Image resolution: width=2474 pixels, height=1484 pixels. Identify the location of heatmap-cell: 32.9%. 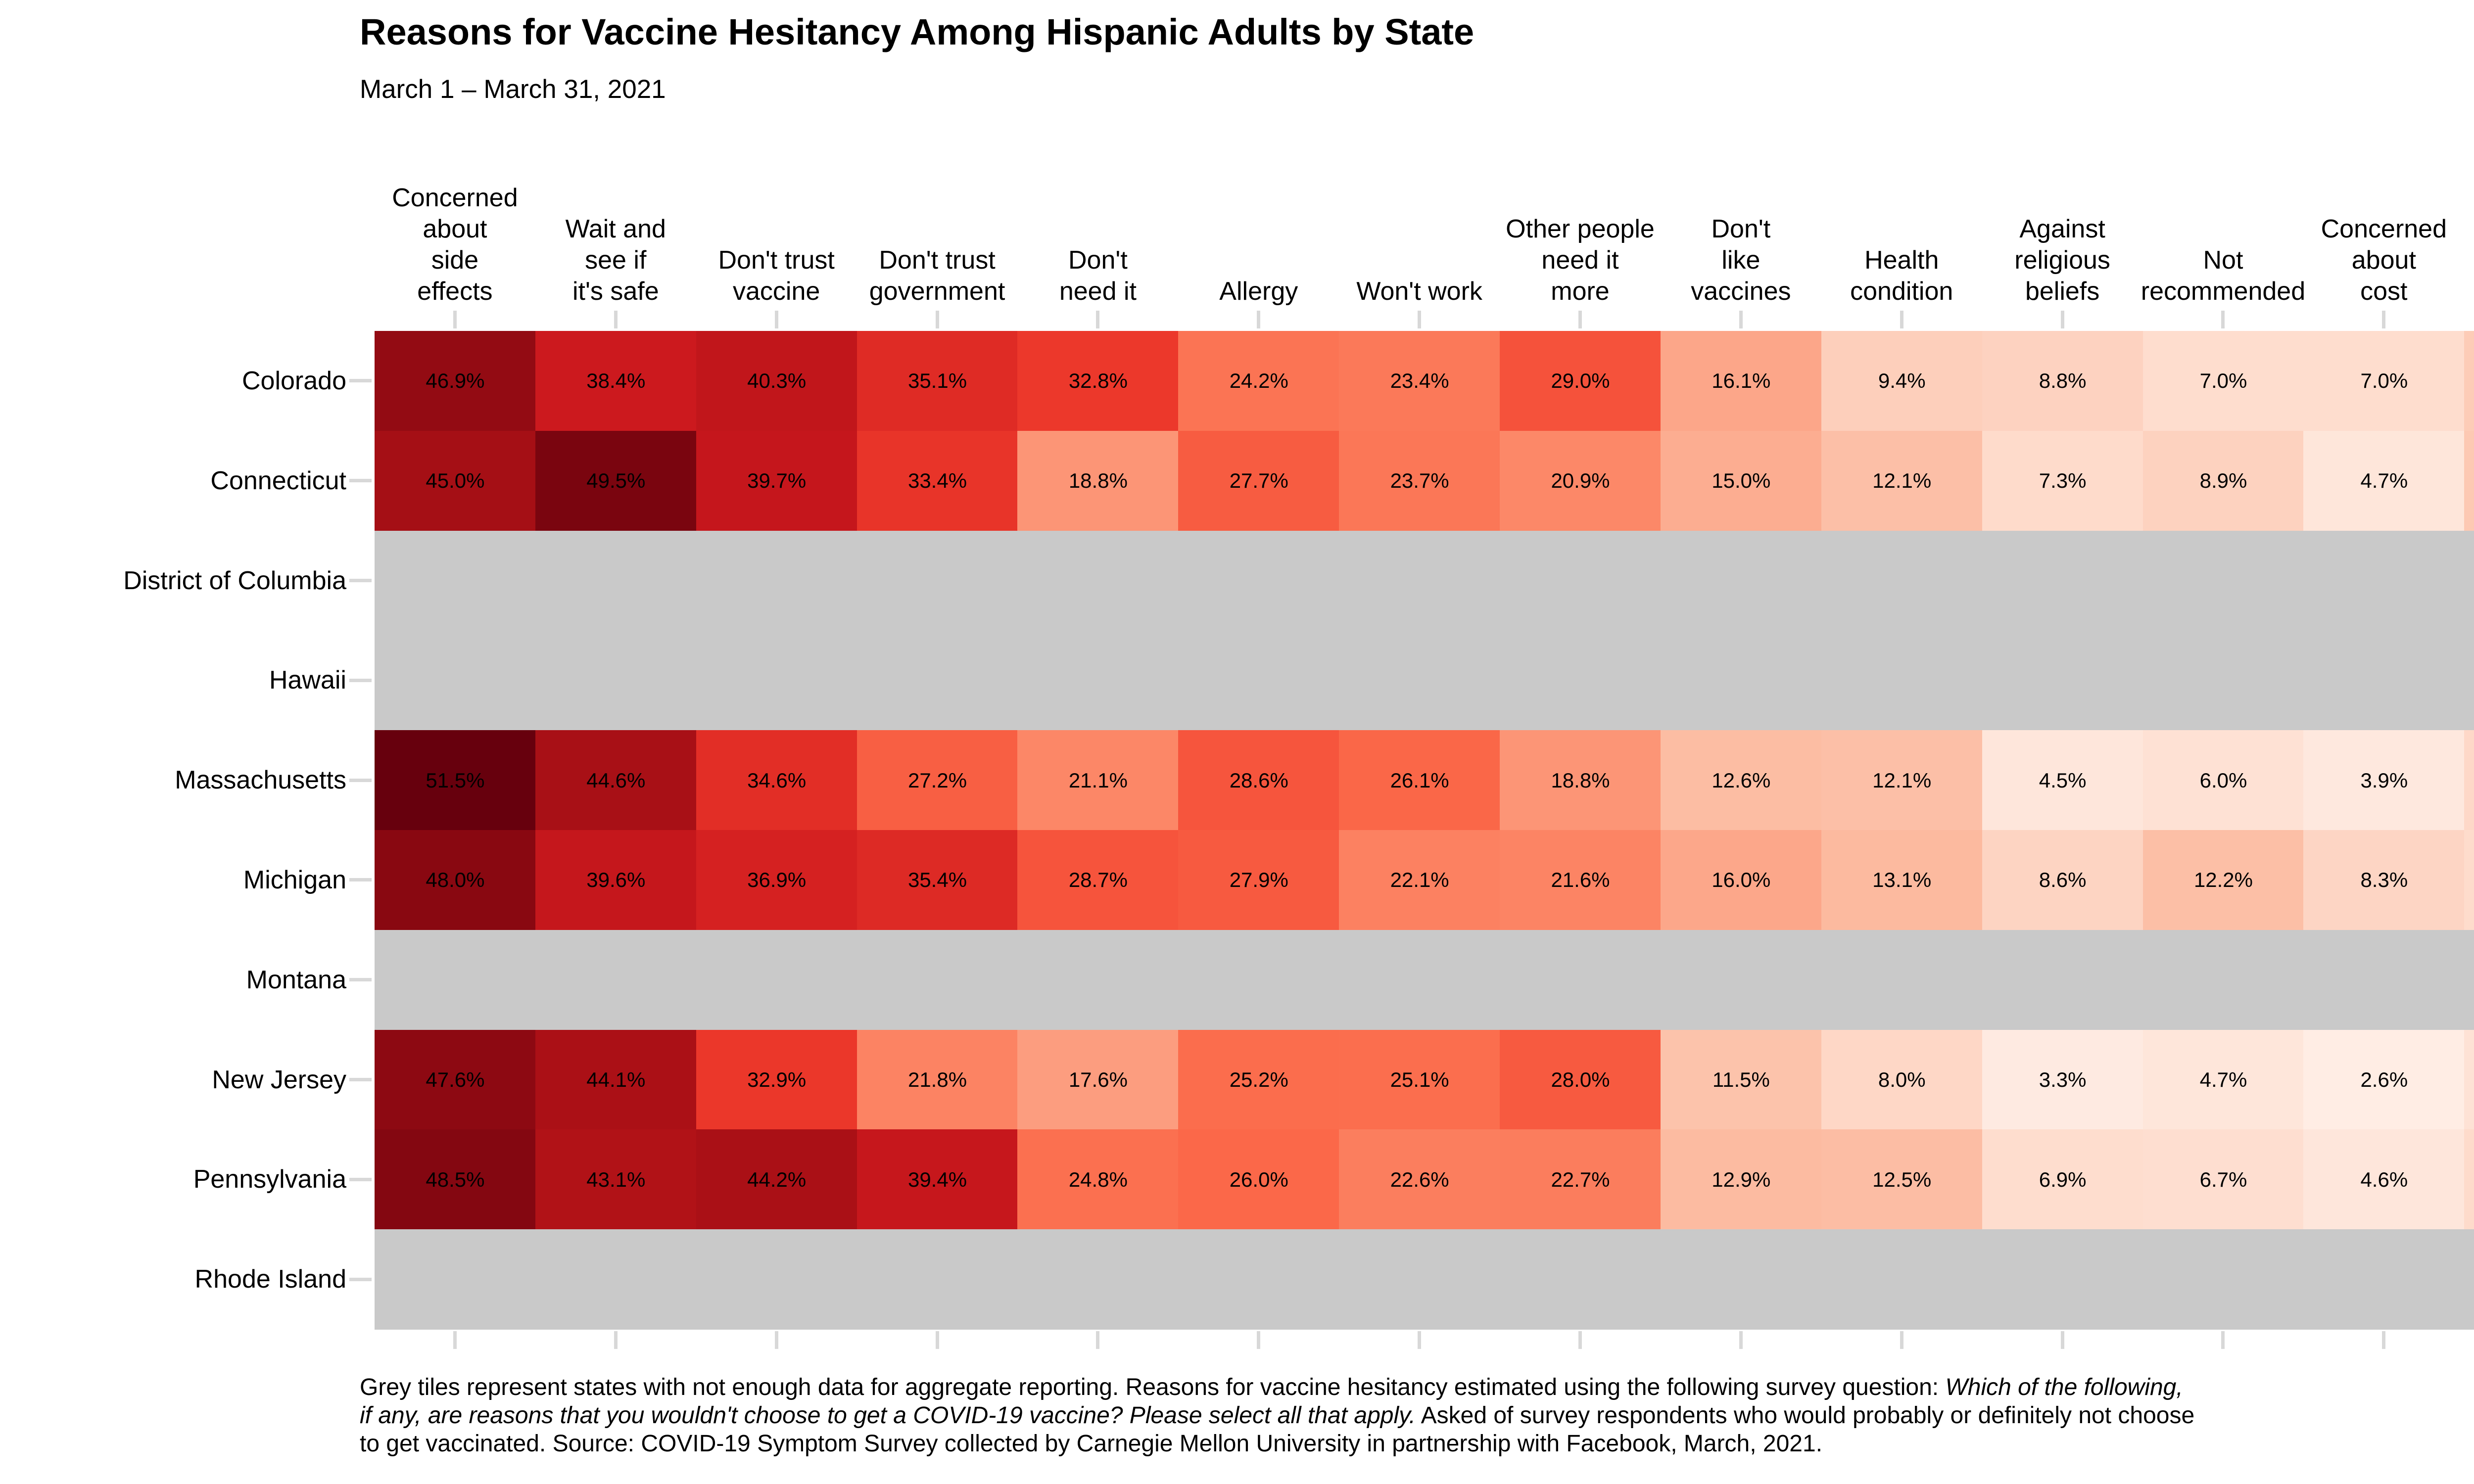
(777, 1079).